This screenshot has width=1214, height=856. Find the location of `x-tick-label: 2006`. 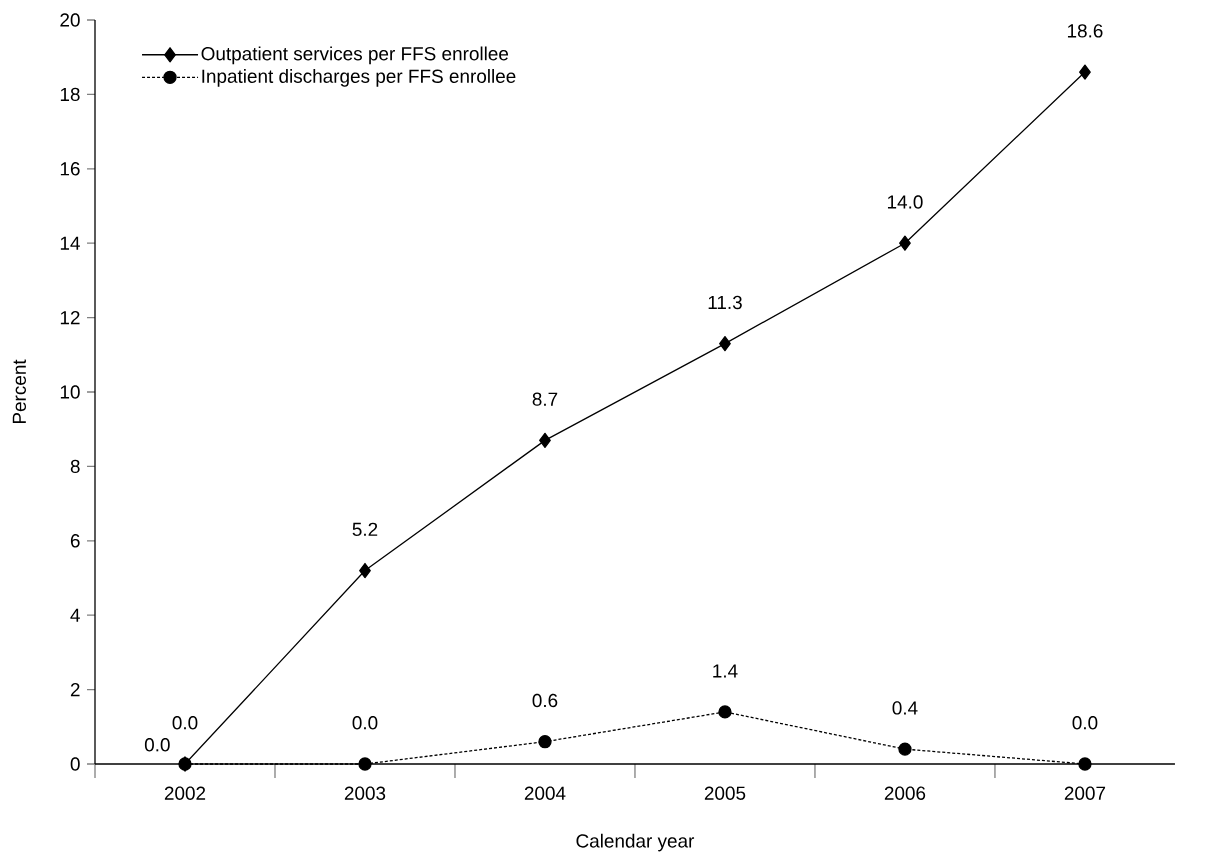

x-tick-label: 2006 is located at coordinates (905, 793).